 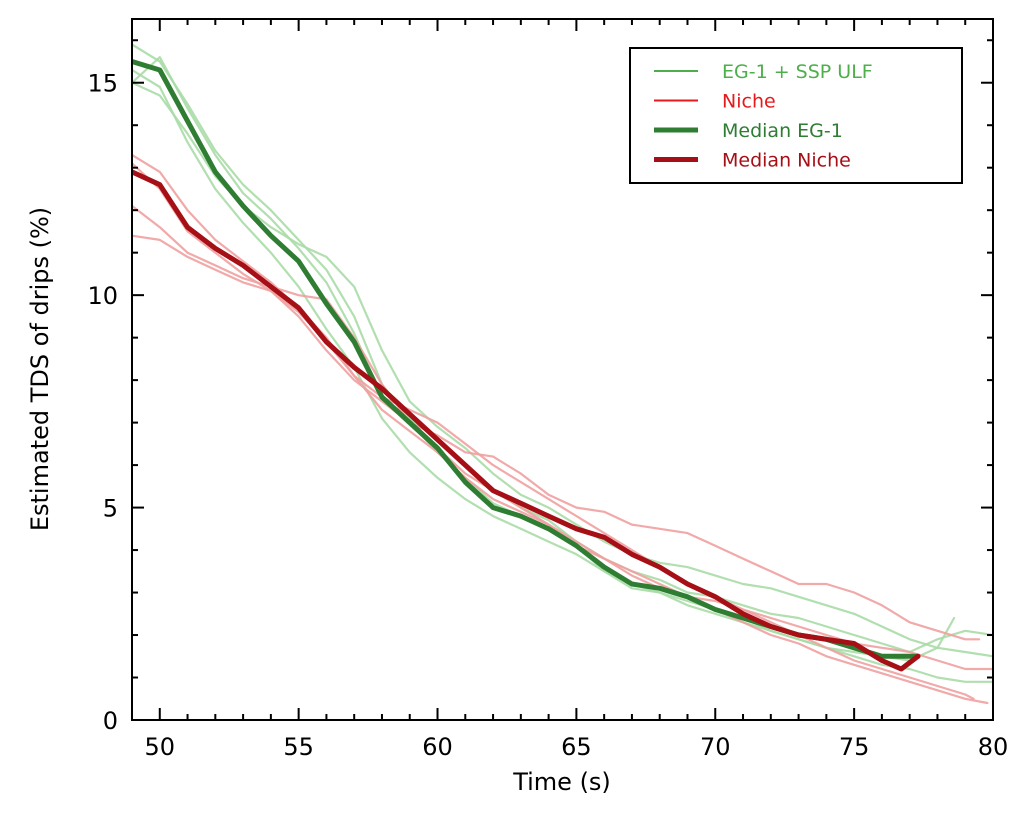 I want to click on x-tick-label: 60, so click(x=437, y=747).